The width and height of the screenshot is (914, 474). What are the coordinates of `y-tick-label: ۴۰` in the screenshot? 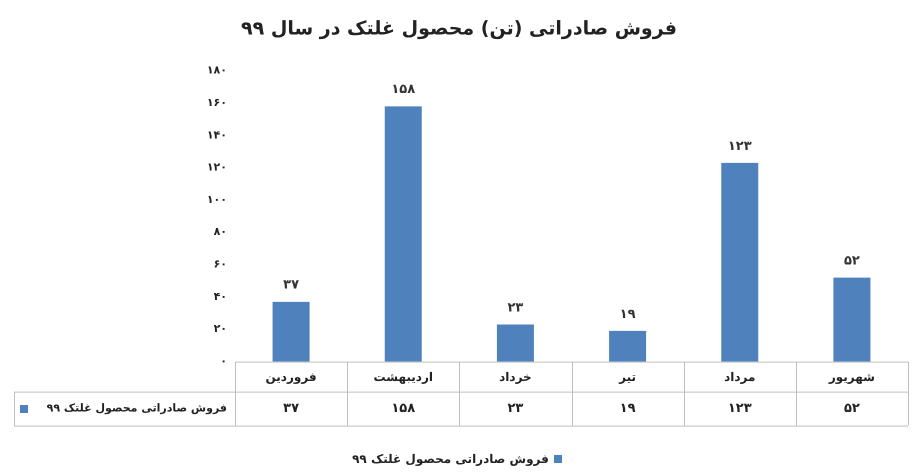 It's located at (220, 296).